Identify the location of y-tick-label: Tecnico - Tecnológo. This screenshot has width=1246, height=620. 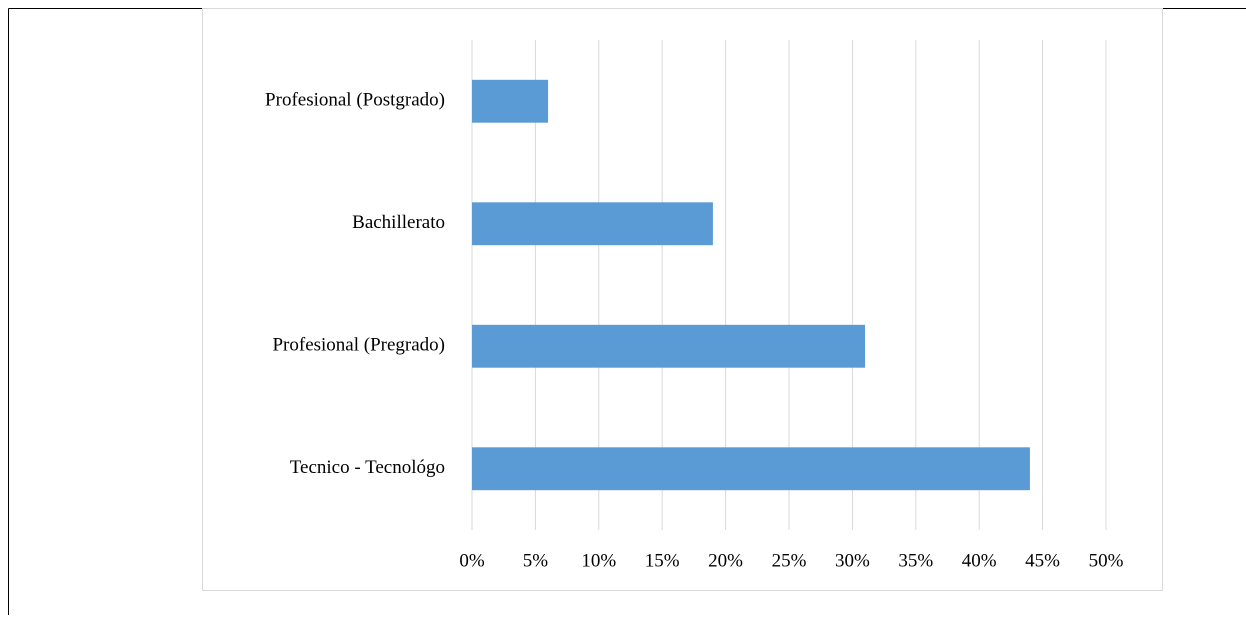
(367, 467).